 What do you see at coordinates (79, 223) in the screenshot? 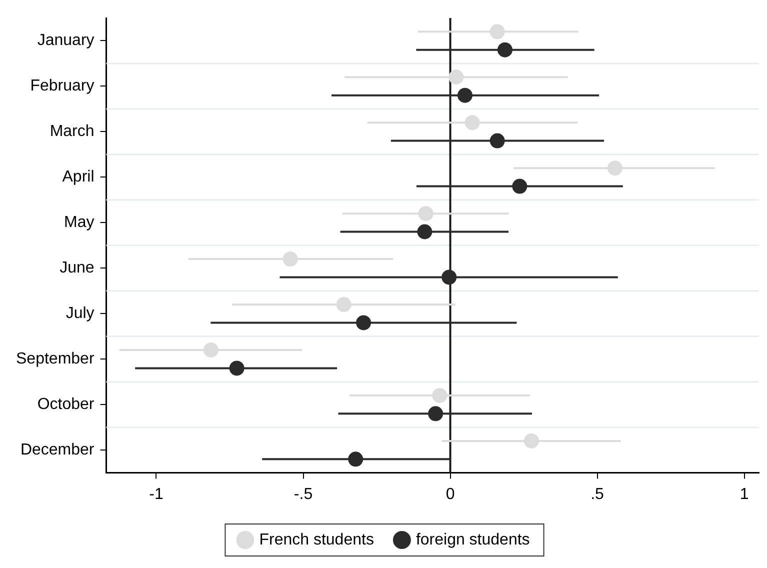
I see `y-tick-label: May` at bounding box center [79, 223].